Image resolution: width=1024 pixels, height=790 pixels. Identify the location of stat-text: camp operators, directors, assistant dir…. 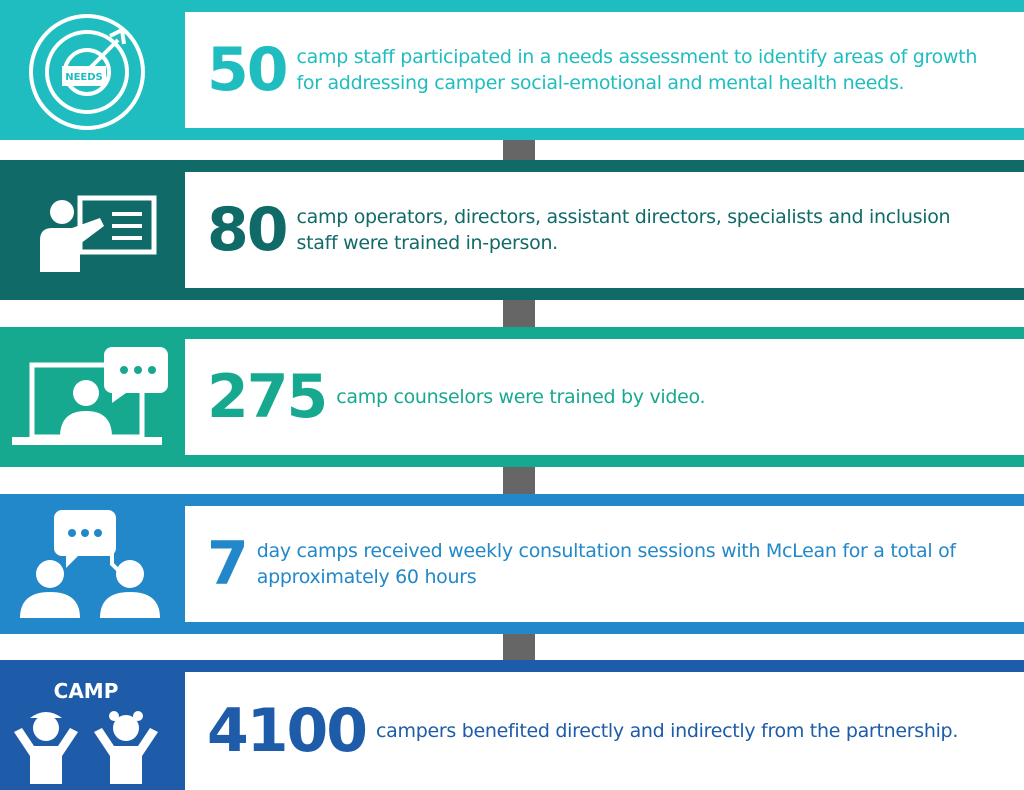
(624, 230).